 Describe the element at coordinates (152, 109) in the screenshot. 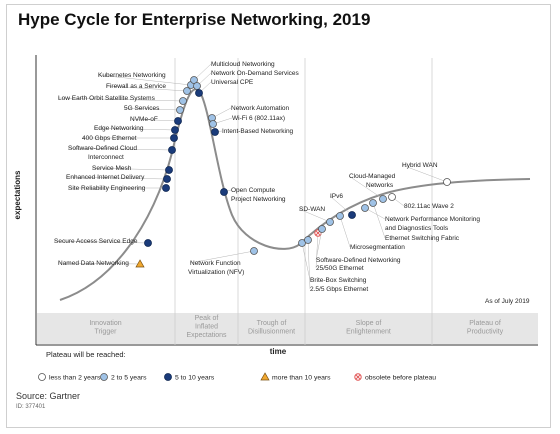

I see `leader-5g-services` at that location.